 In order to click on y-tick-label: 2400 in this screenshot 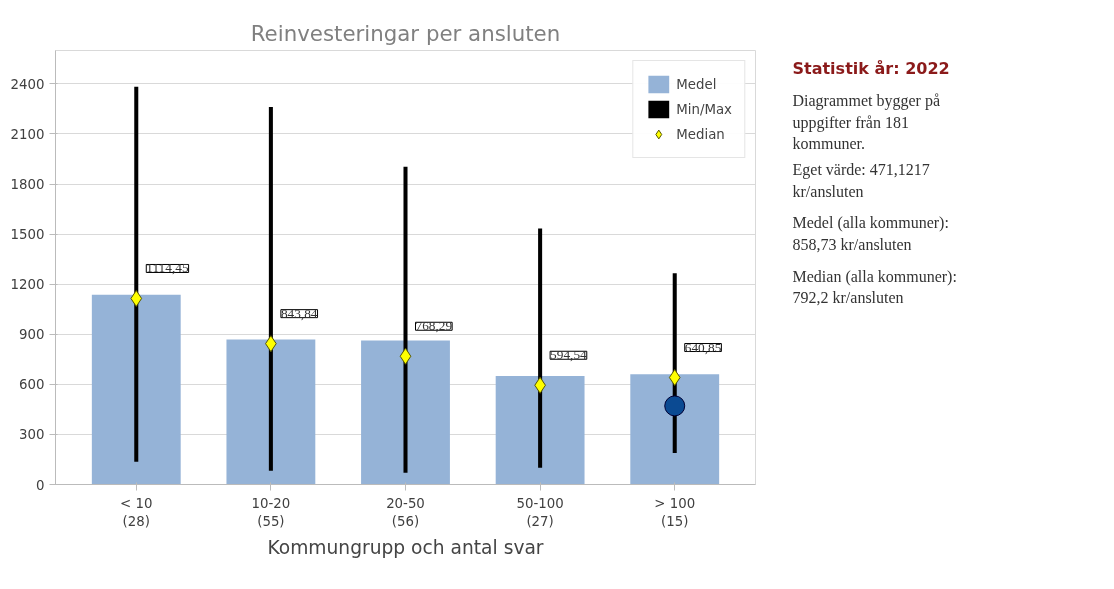, I will do `click(27, 84)`.